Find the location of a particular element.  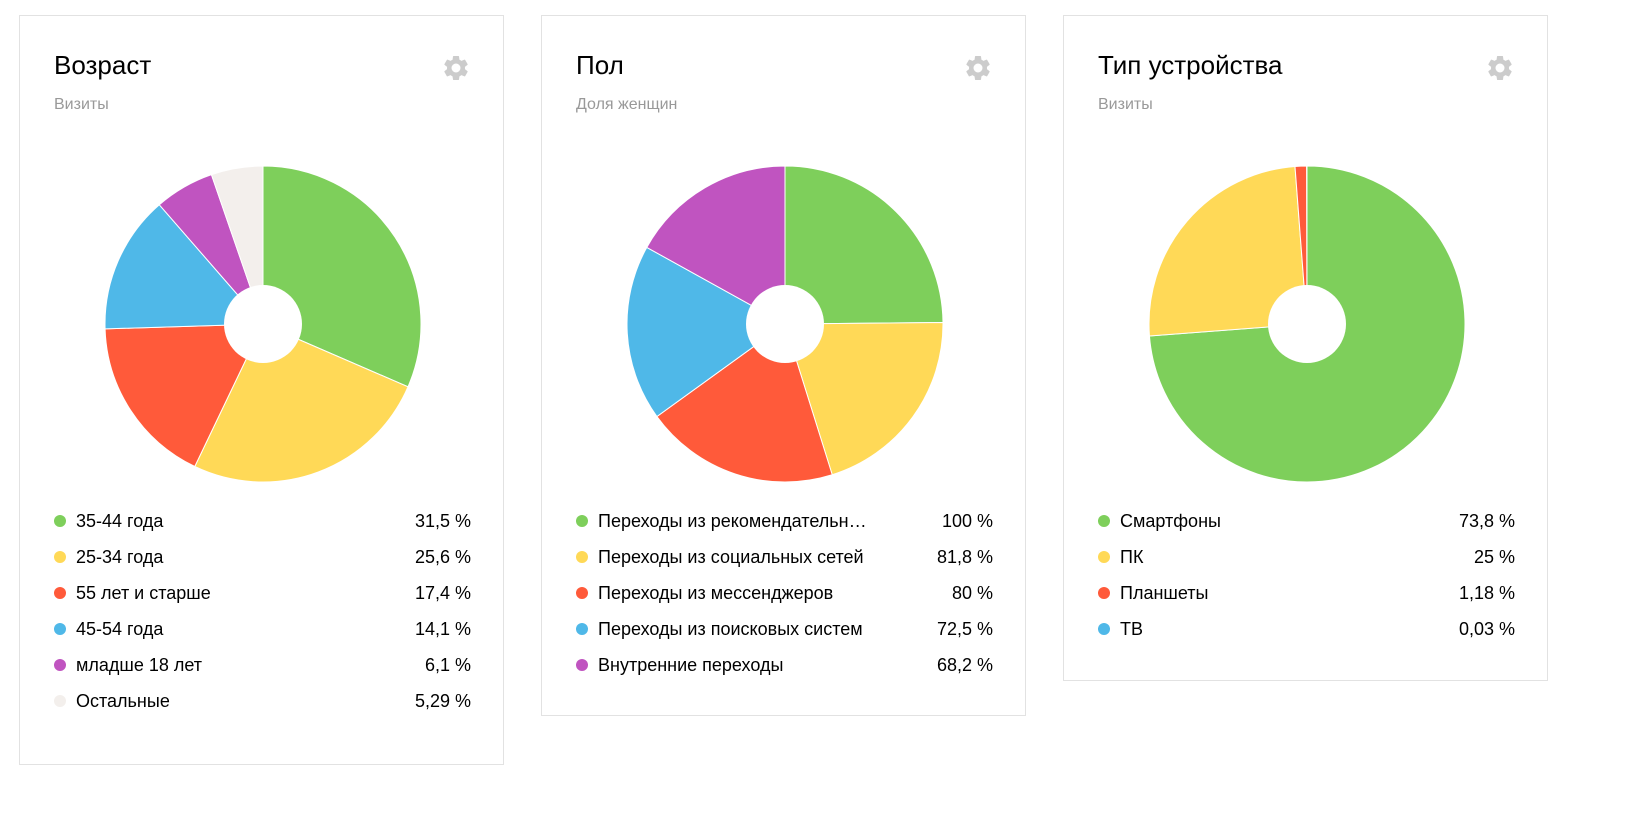

legend-label: ПК is located at coordinates (1132, 556).